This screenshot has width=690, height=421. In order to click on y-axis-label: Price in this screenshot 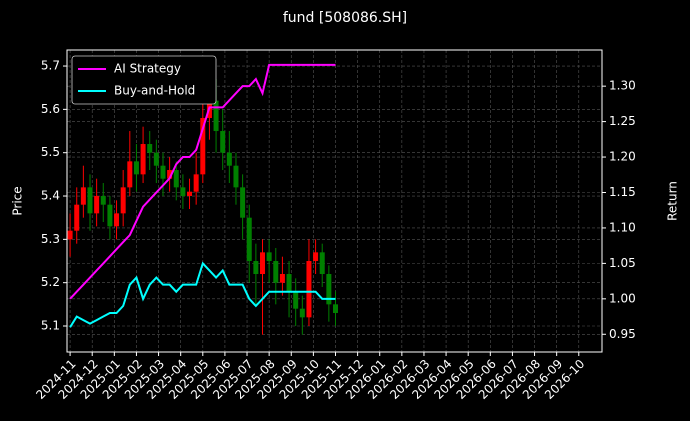, I will do `click(18, 200)`.